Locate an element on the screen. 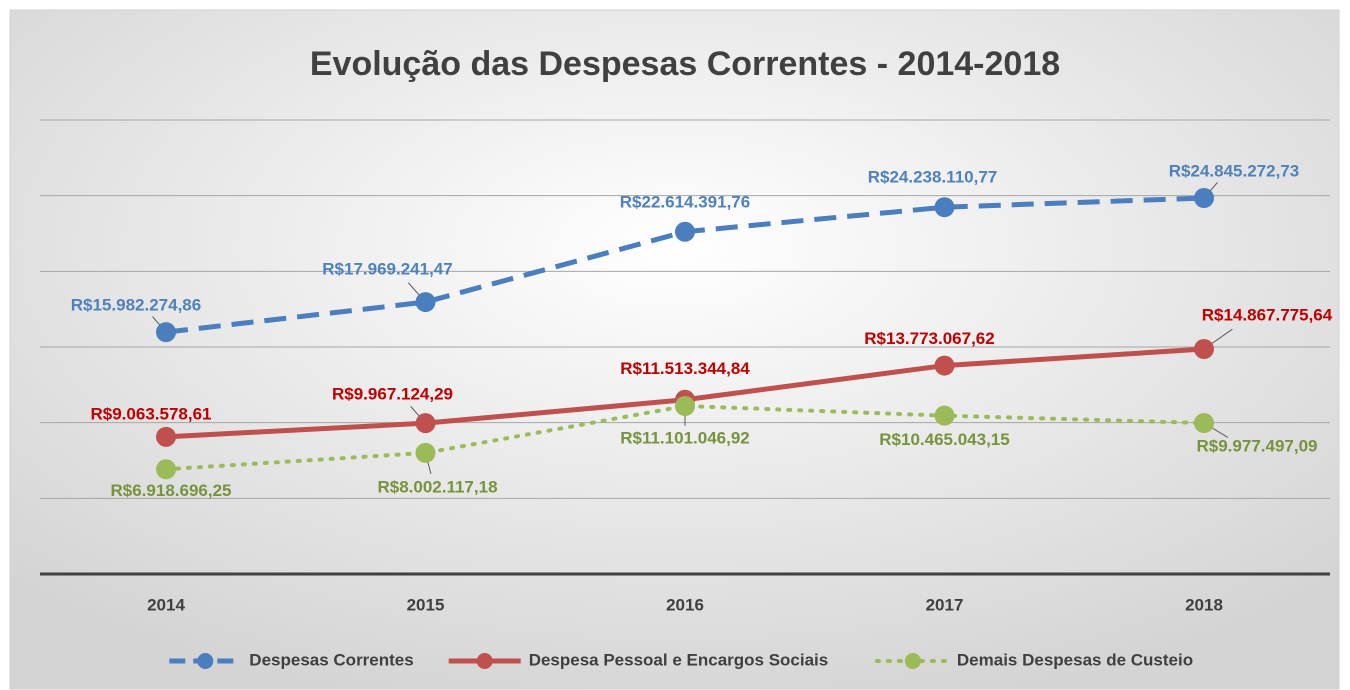 The image size is (1350, 690). legend-label: Despesas Correntes is located at coordinates (331, 659).